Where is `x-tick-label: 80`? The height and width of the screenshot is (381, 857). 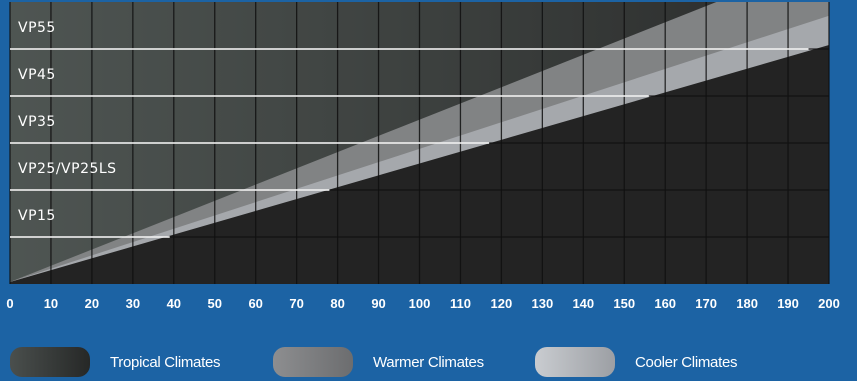
x-tick-label: 80 is located at coordinates (337, 303).